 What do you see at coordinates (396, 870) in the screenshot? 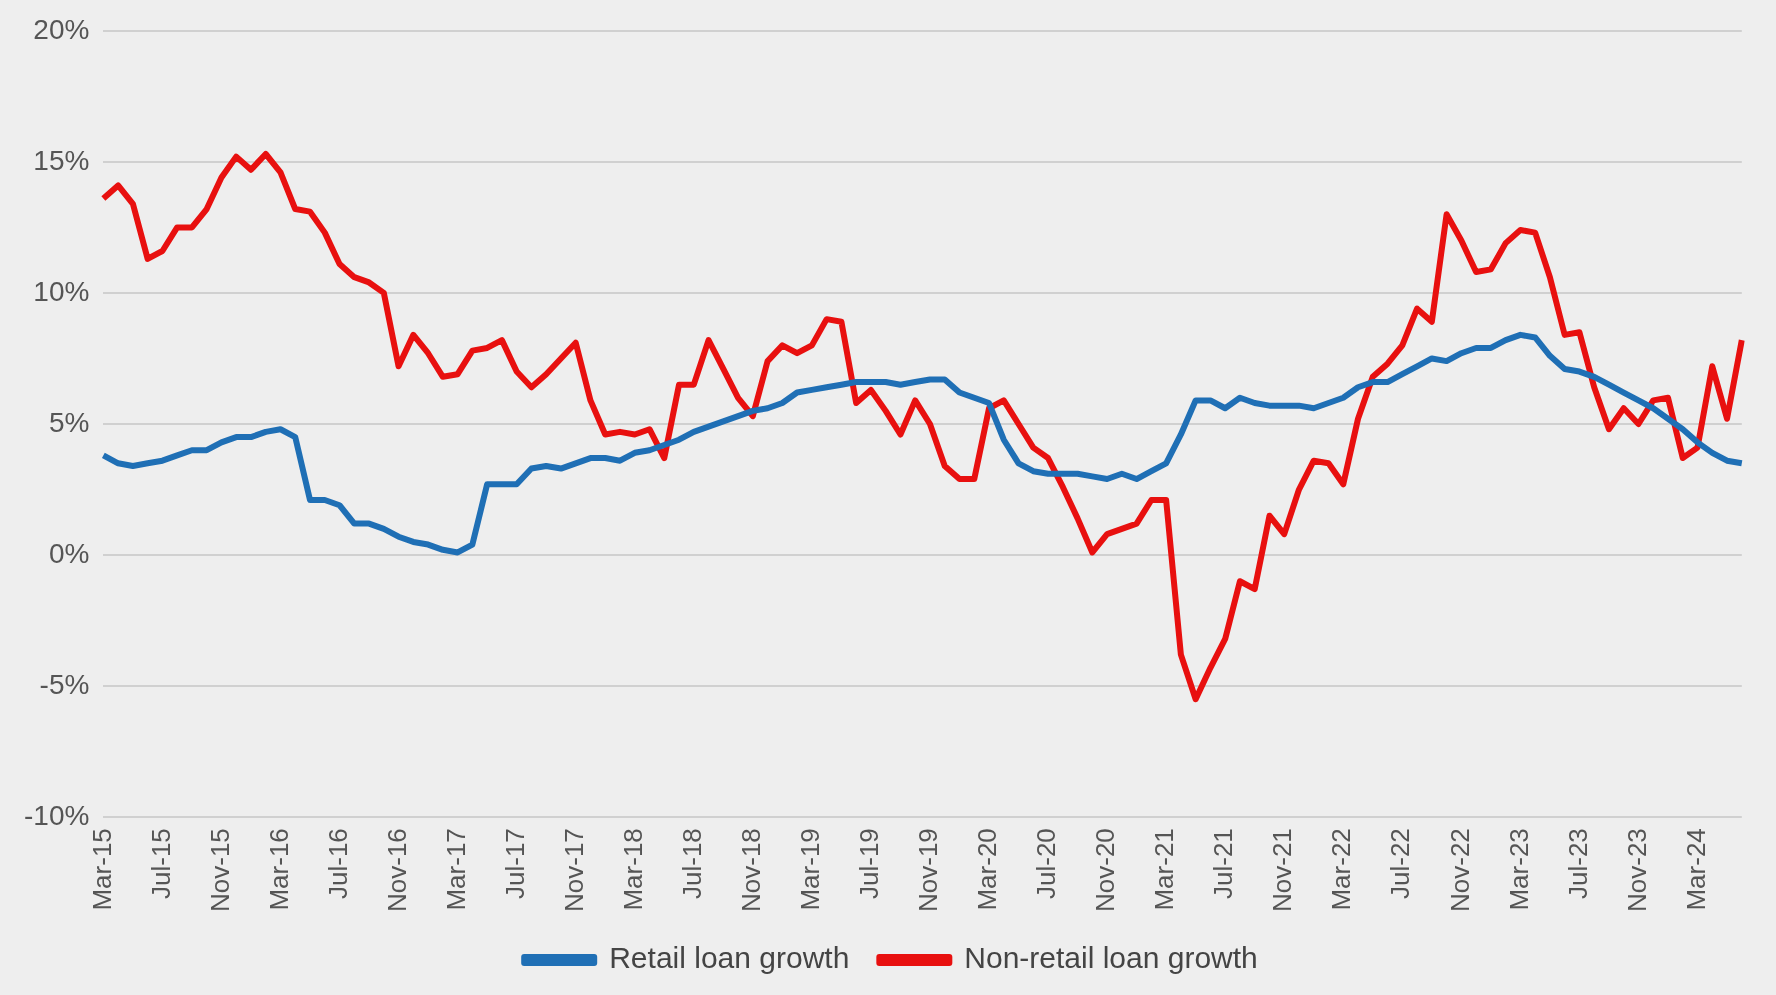
I see `x-tick-label: Nov-16` at bounding box center [396, 870].